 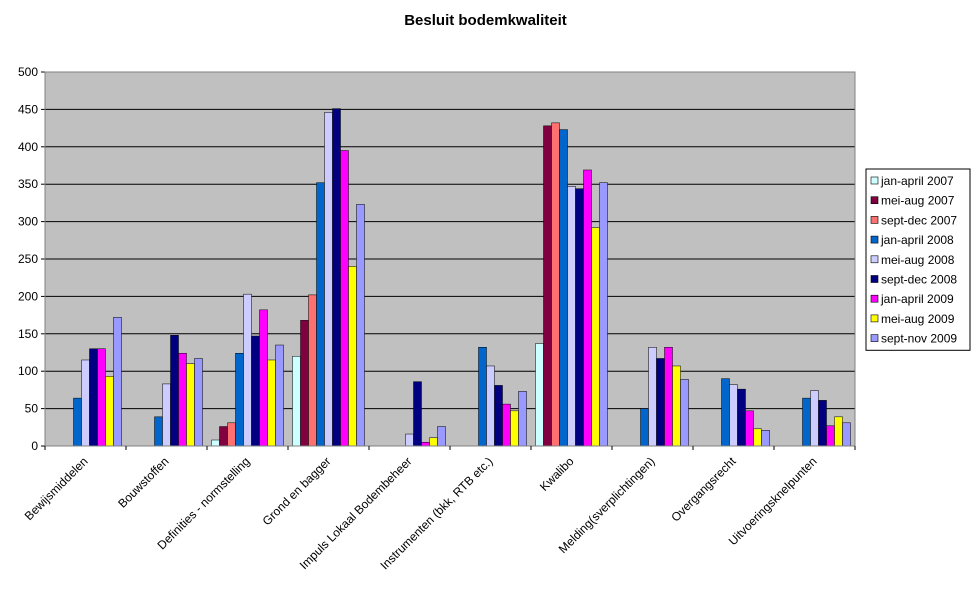 I want to click on x-tick-label: Uitvoeringsknelpunten, so click(x=773, y=501).